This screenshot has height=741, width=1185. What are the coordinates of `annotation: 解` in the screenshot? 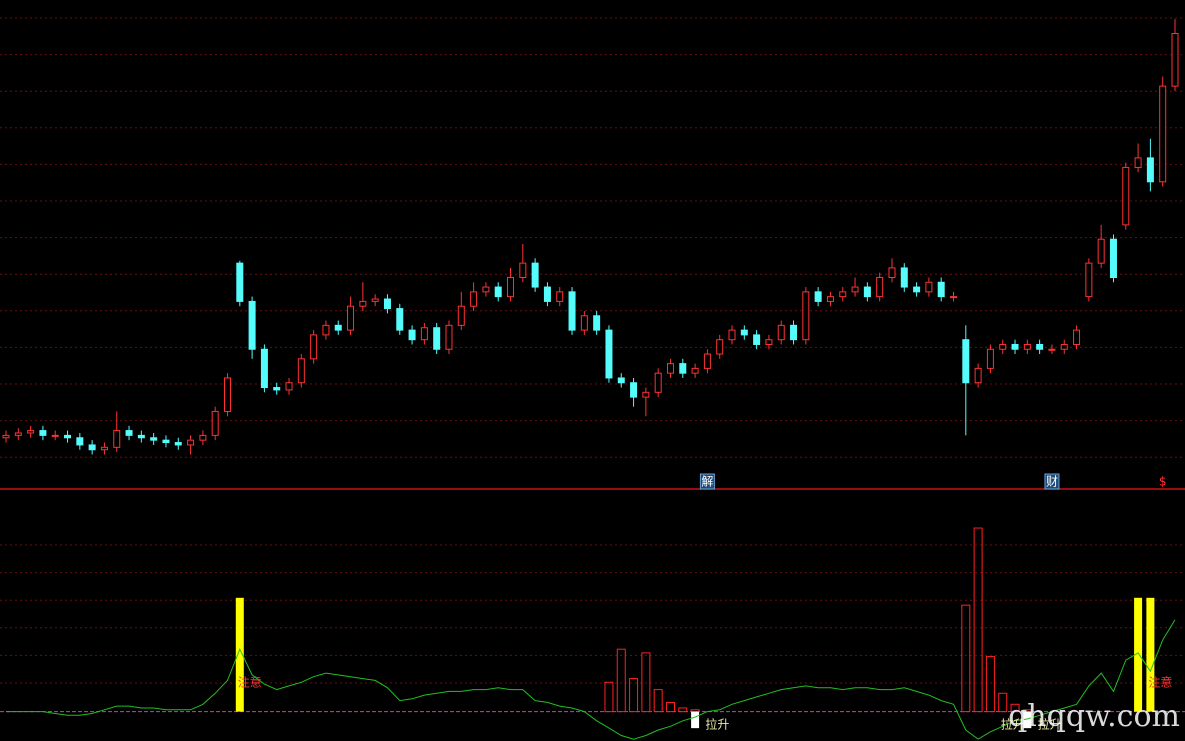 It's located at (707, 482).